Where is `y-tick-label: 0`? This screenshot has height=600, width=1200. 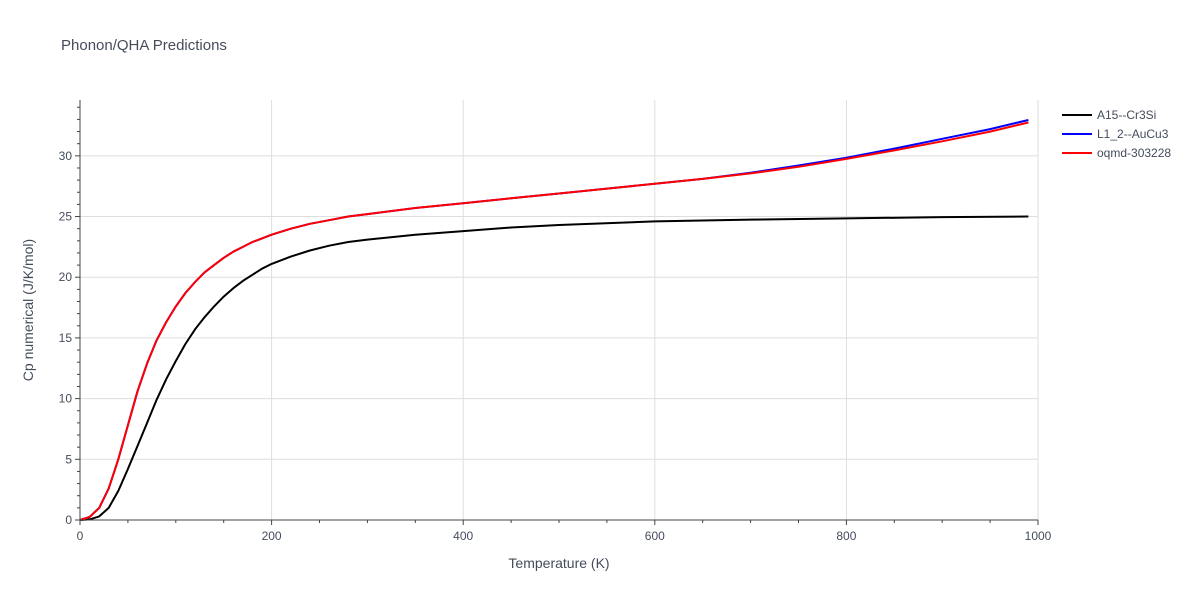
y-tick-label: 0 is located at coordinates (68, 520).